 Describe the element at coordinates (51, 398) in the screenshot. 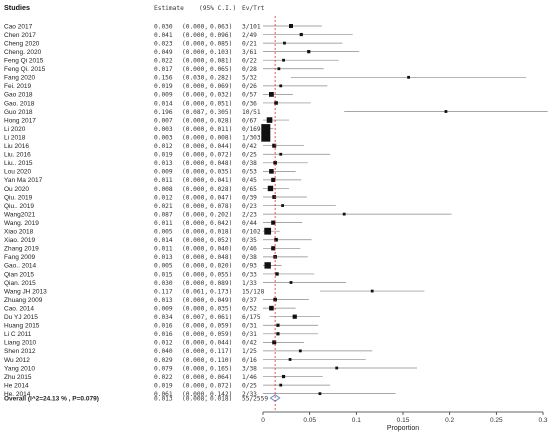

I see `overall-label: Overall (I^2=24.13 % , P=0.079)` at that location.